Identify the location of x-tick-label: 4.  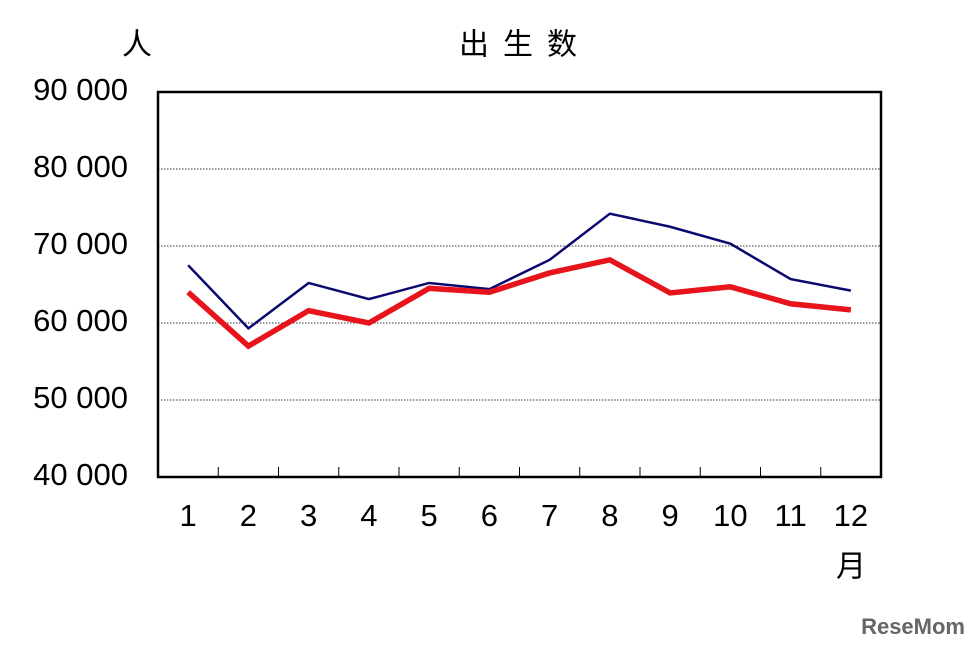
(368, 515).